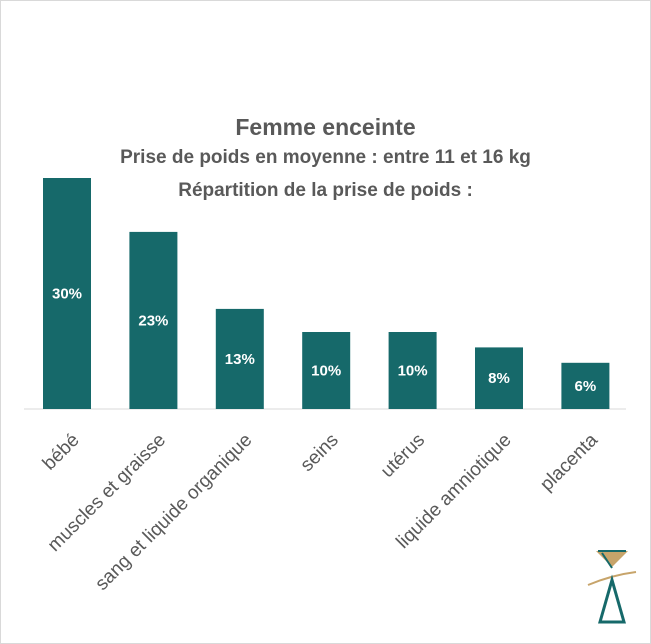  I want to click on value-label-0: 30%, so click(67, 294).